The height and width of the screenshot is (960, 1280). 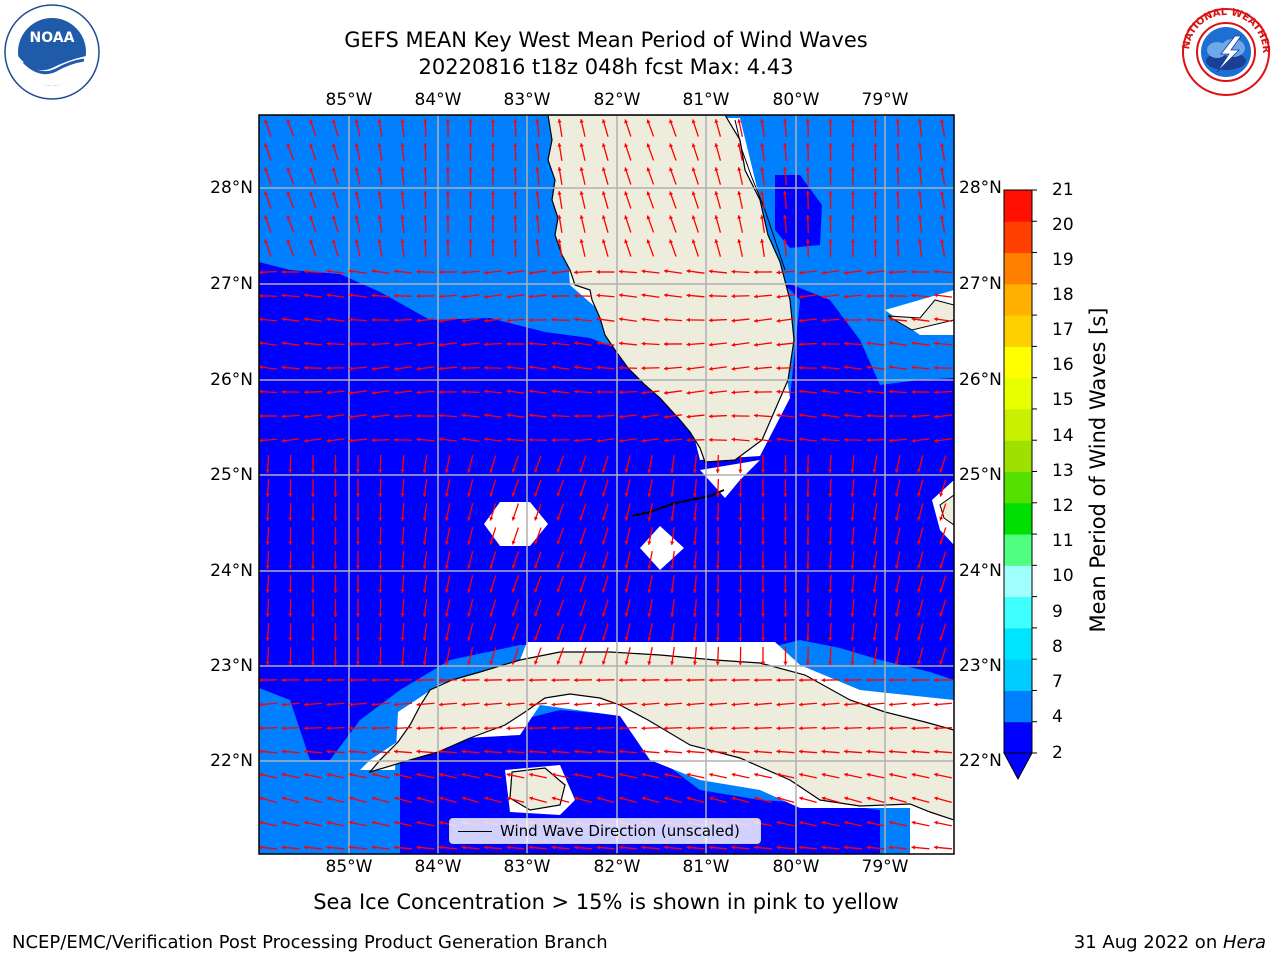 I want to click on lat-label-left: 28°N, so click(x=231, y=188).